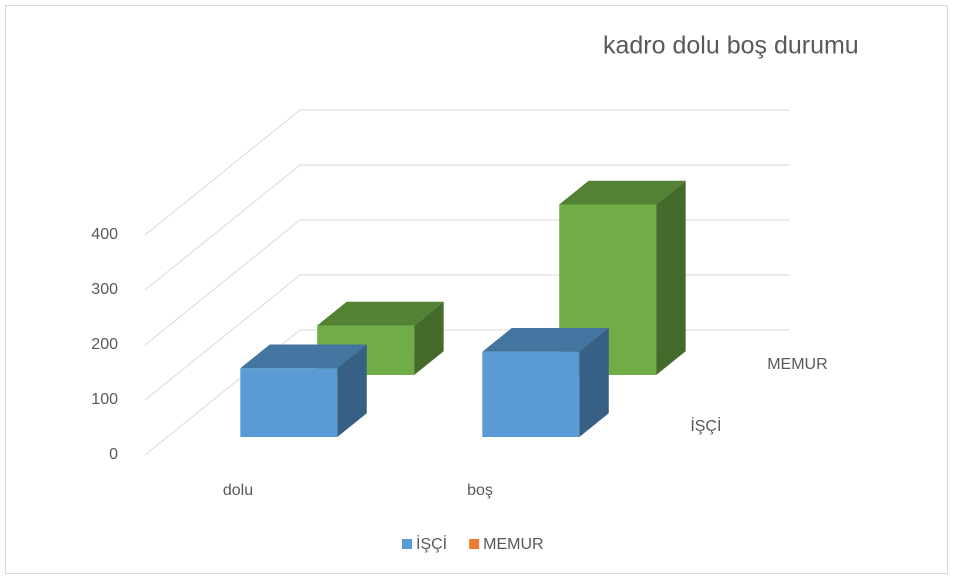 This screenshot has height=579, width=953. I want to click on x-tick-label: dolu, so click(238, 490).